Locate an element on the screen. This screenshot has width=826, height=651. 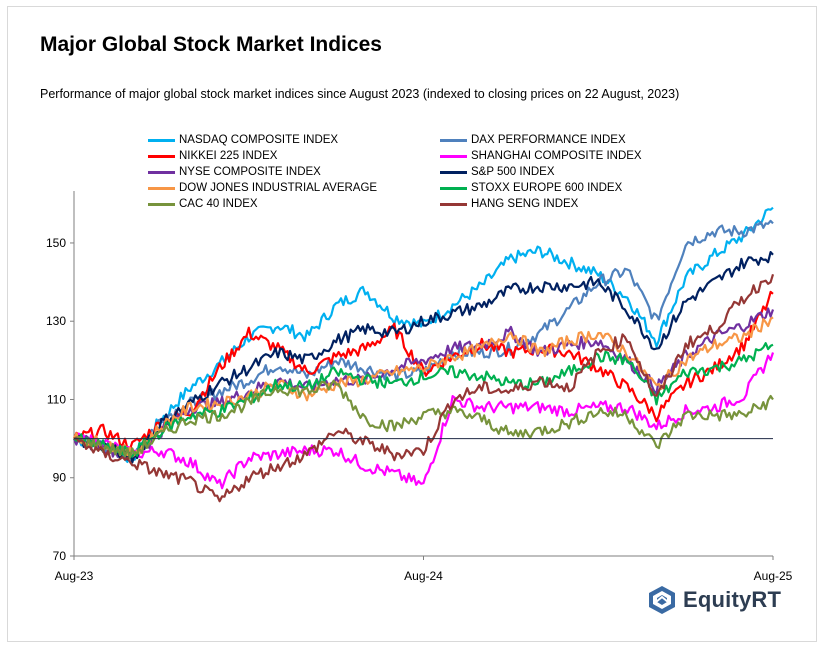
legend-item: DAX PERFORMANCE INDEX is located at coordinates (533, 140).